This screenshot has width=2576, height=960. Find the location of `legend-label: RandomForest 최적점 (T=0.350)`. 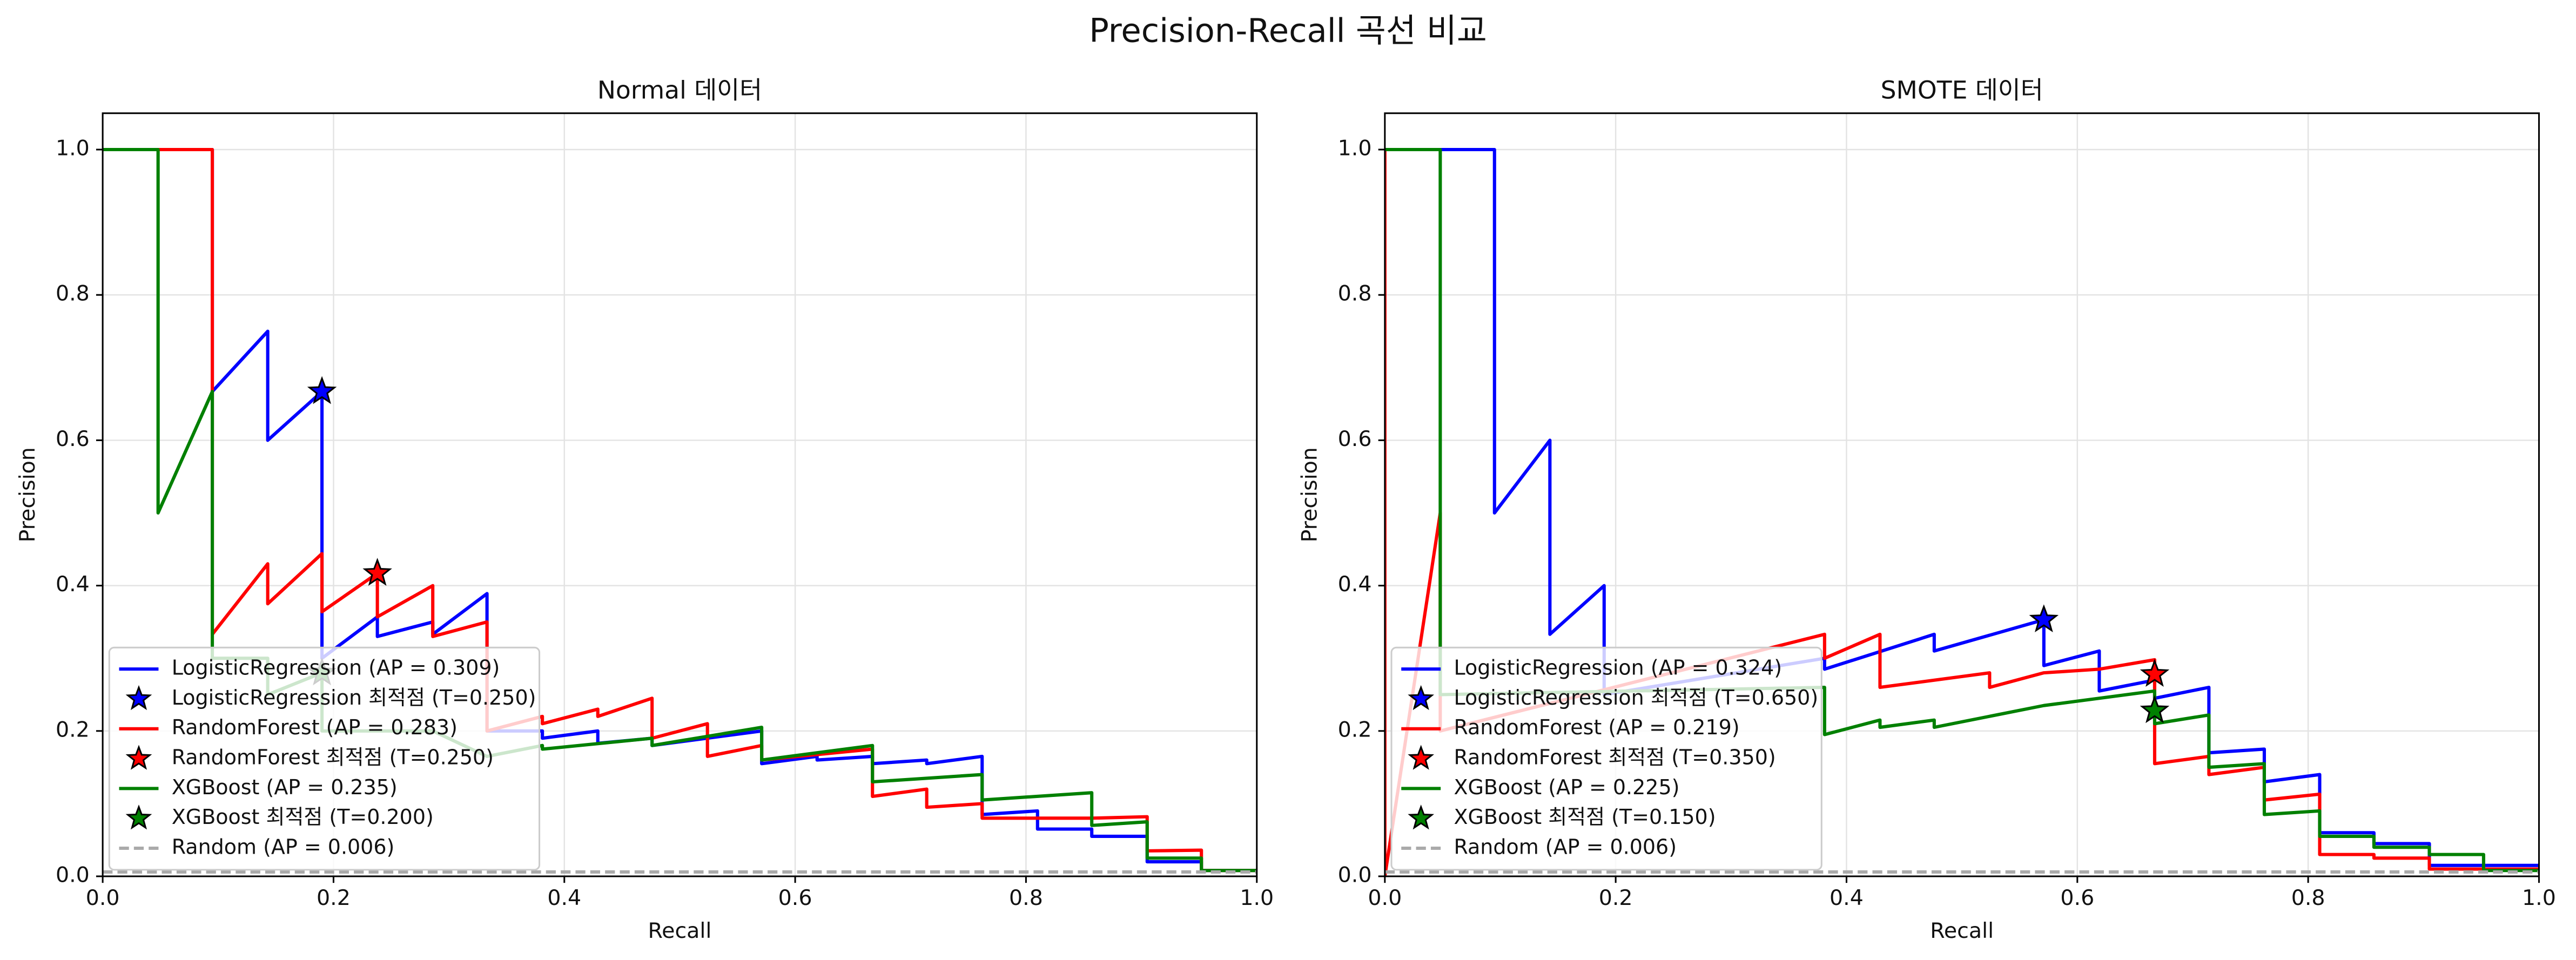

legend-label: RandomForest 최적점 (T=0.350) is located at coordinates (1614, 757).